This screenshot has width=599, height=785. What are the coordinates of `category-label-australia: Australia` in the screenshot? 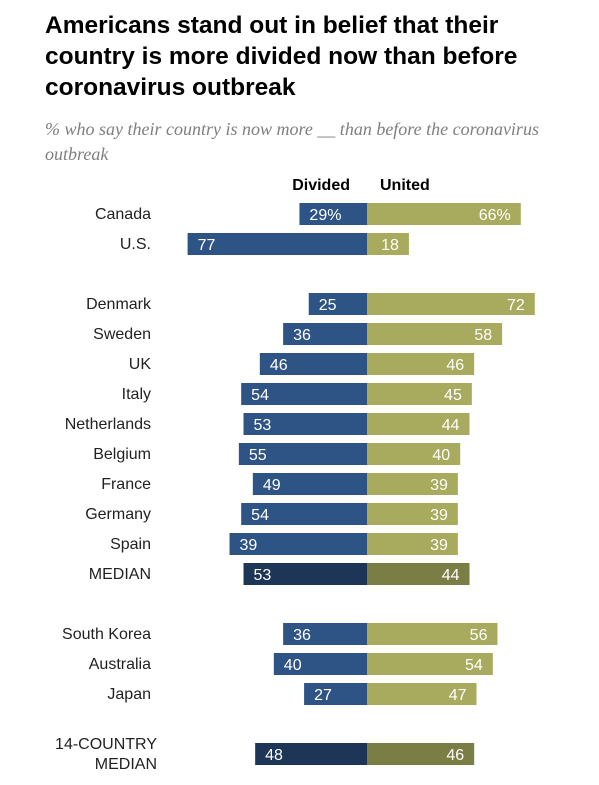 It's located at (120, 664).